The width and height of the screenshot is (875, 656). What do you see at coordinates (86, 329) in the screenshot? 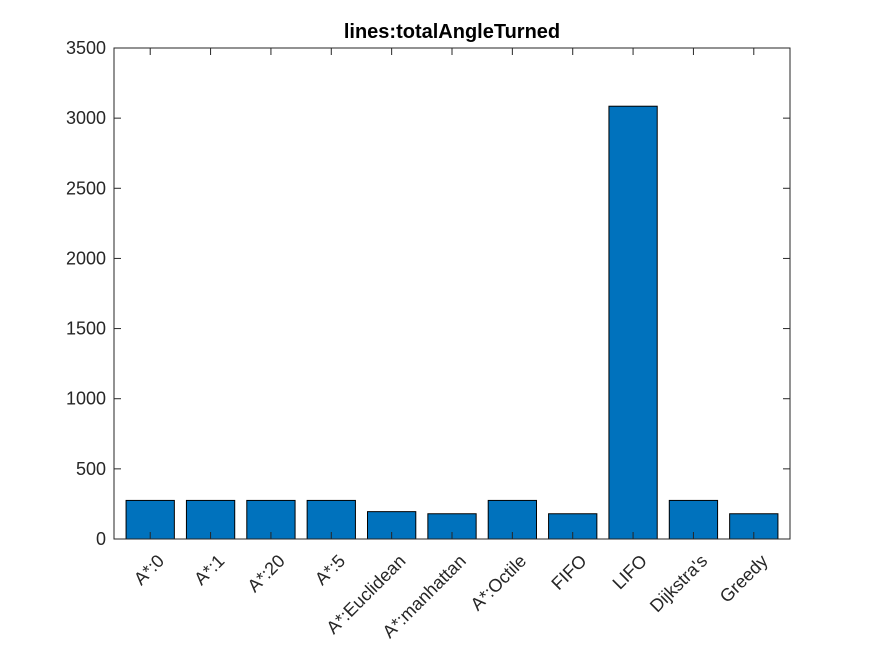
I see `y-tick-label: 1500` at bounding box center [86, 329].